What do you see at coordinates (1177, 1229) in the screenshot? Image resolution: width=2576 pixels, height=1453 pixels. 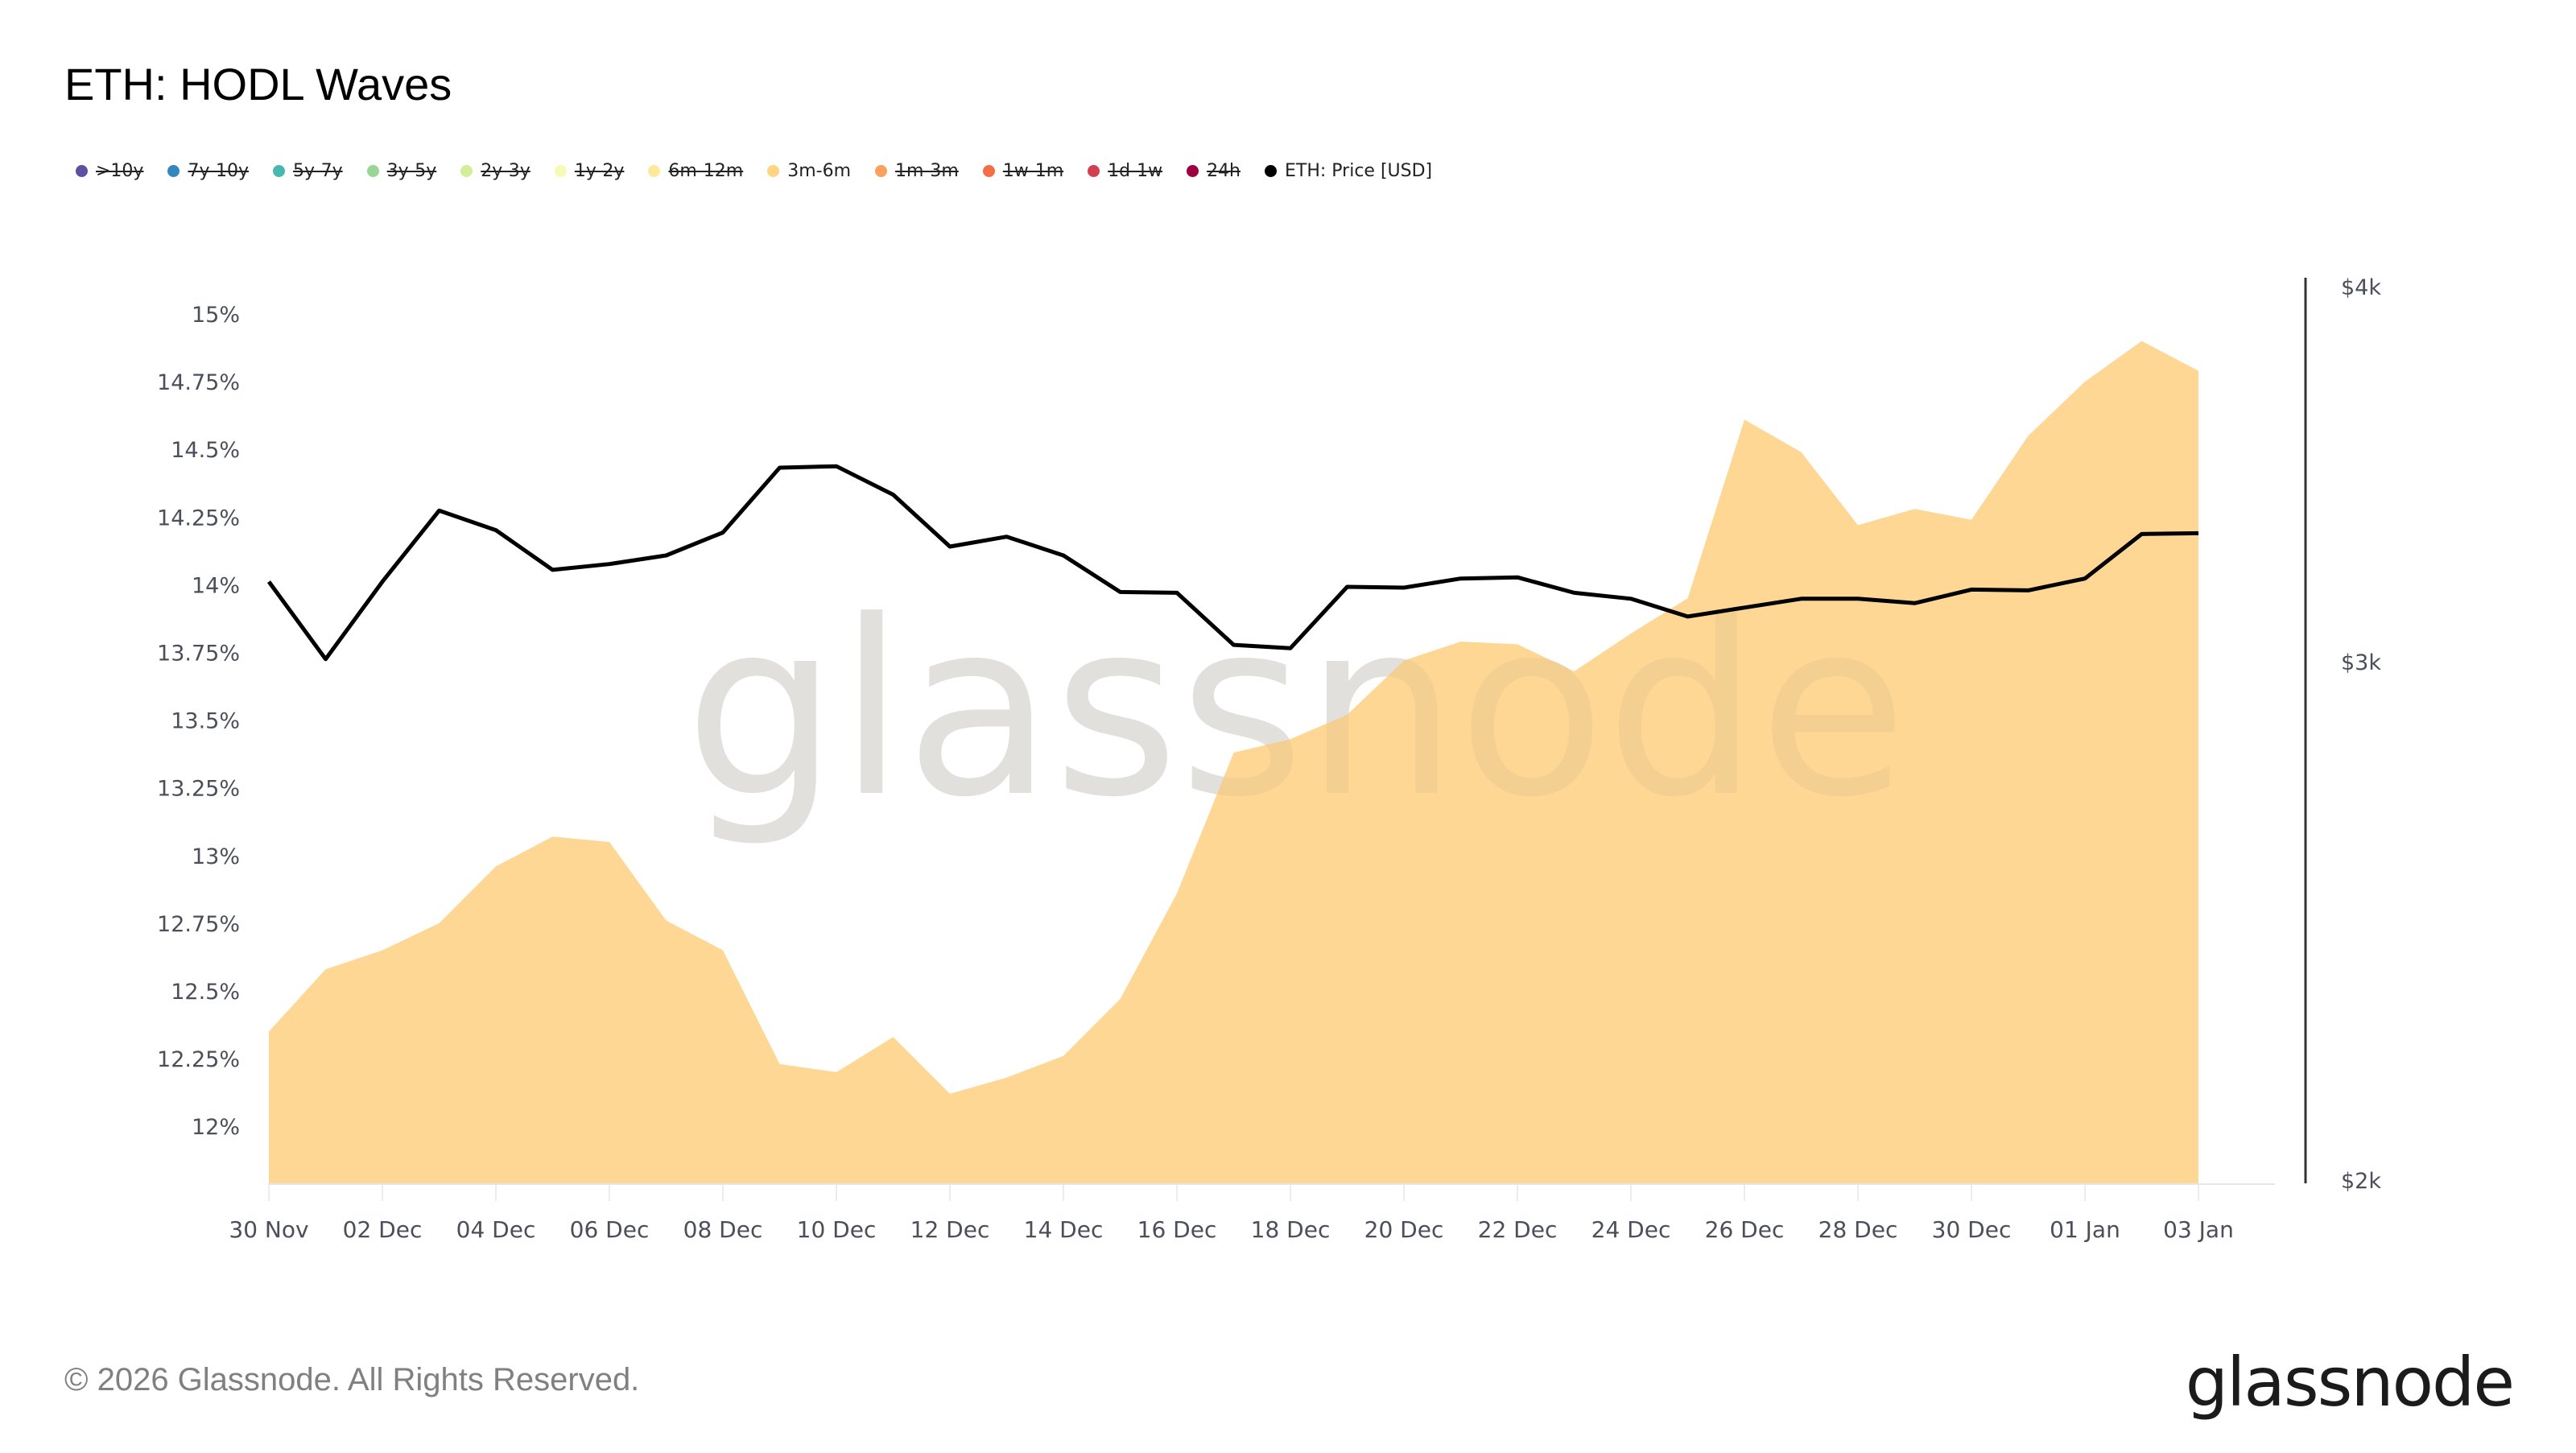 I see `x-tick-label: 16 Dec` at bounding box center [1177, 1229].